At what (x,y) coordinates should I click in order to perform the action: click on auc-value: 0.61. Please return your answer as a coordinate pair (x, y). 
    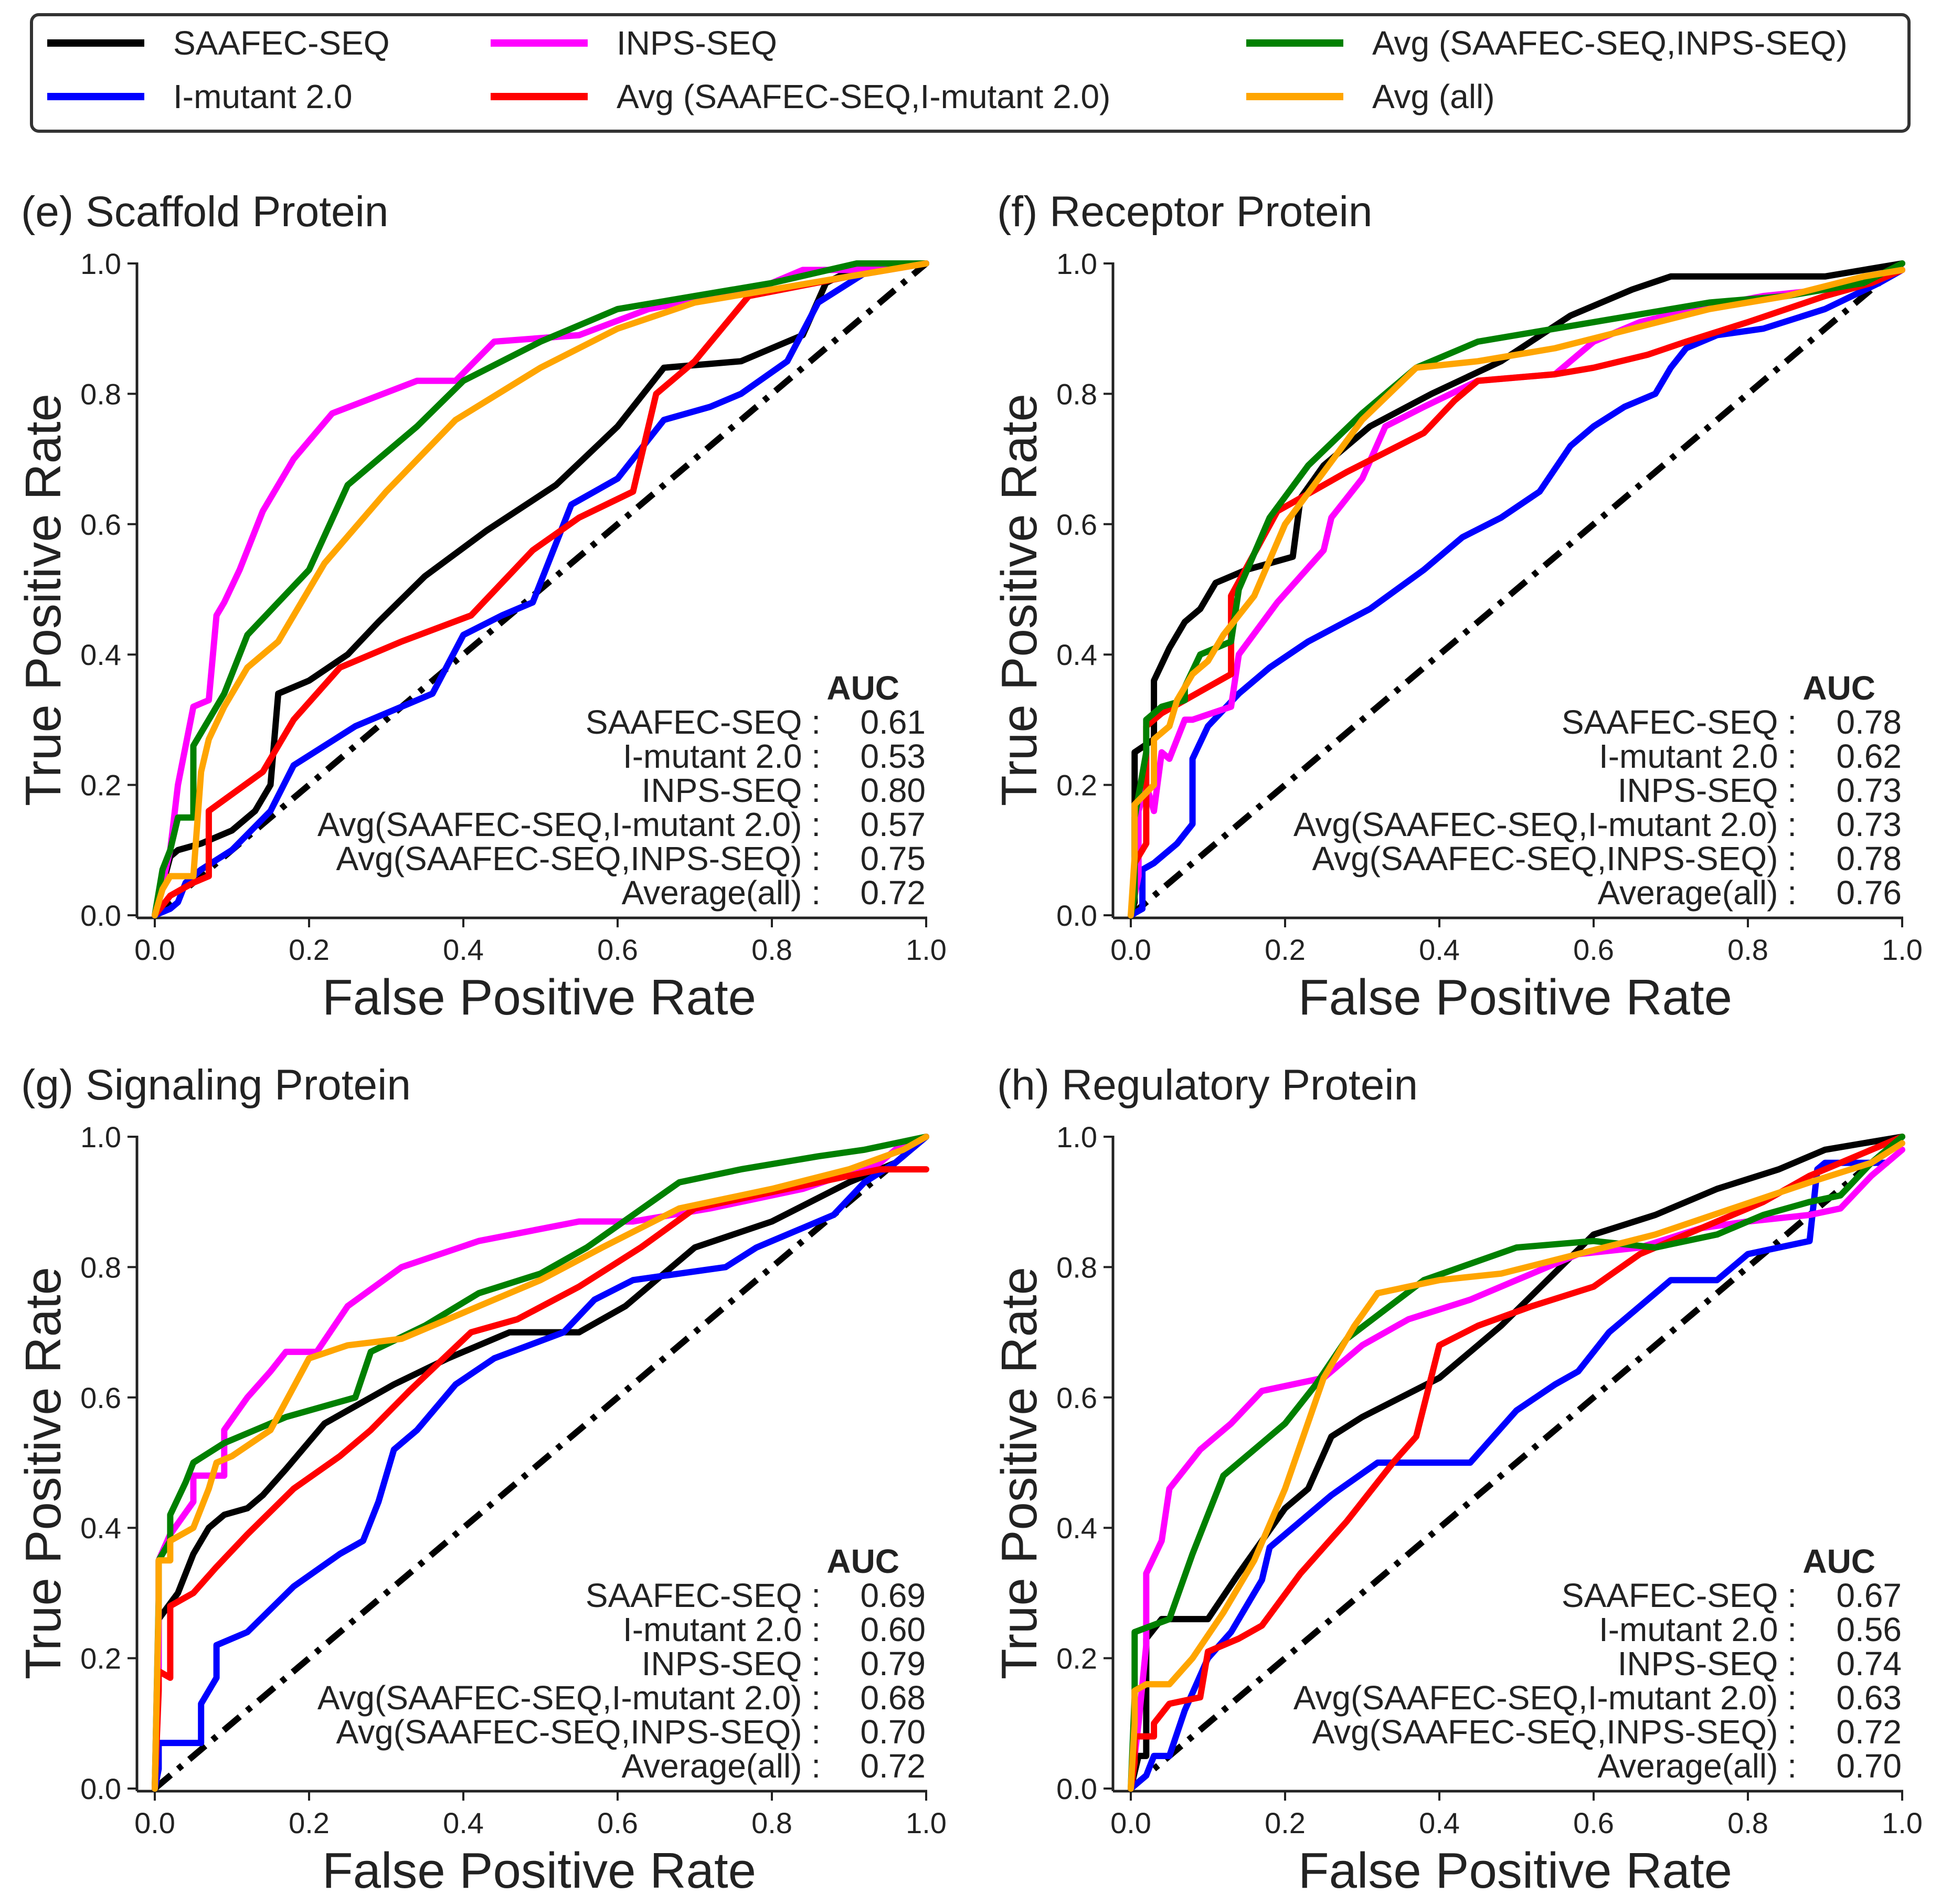
    Looking at the image, I should click on (893, 722).